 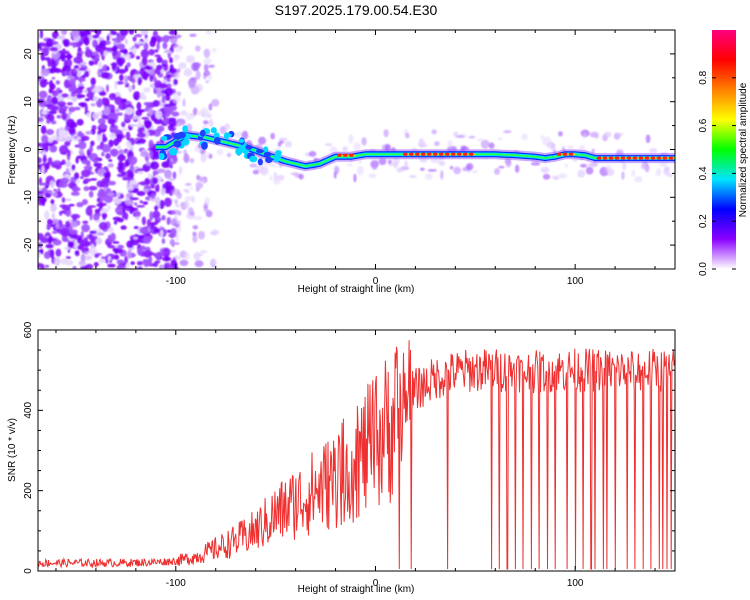 I want to click on x-tick-label: 0, so click(x=376, y=583).